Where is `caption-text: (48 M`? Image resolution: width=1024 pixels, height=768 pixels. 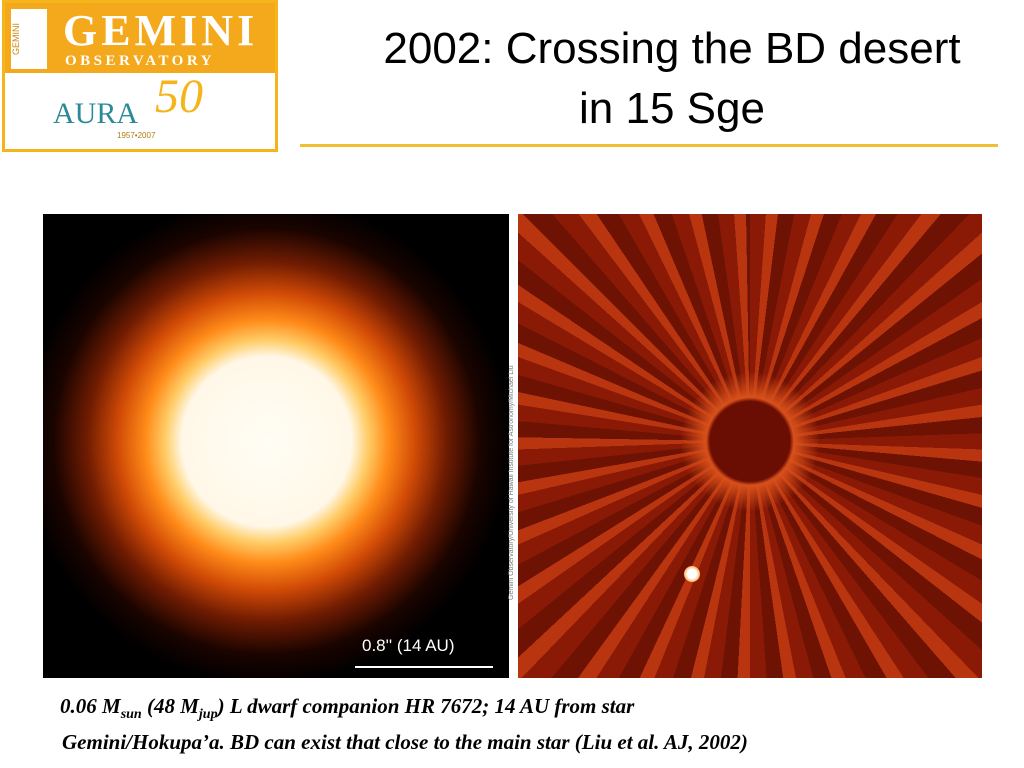 caption-text: (48 M is located at coordinates (170, 706).